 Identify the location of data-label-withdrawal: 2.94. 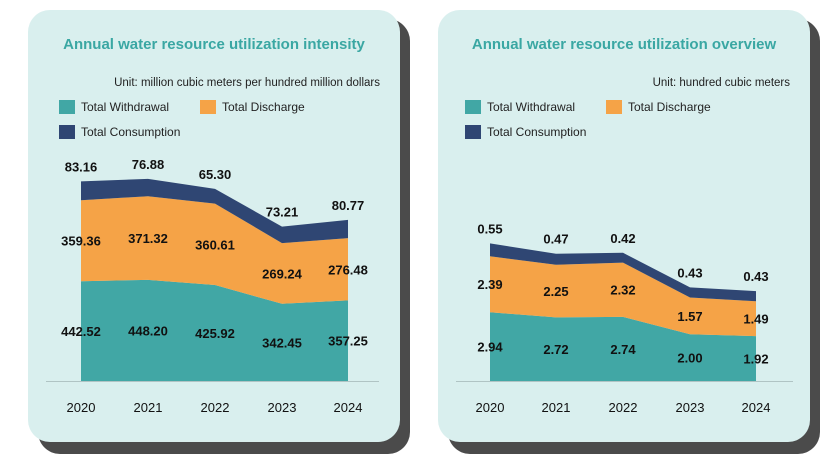
(490, 347).